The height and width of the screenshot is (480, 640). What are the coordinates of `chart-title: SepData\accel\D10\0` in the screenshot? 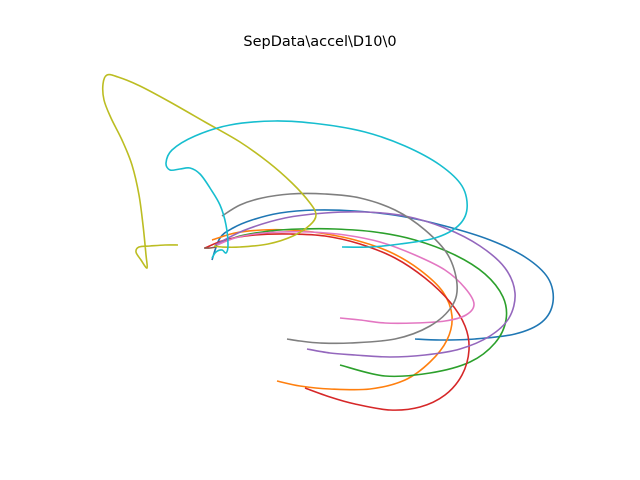 It's located at (320, 42).